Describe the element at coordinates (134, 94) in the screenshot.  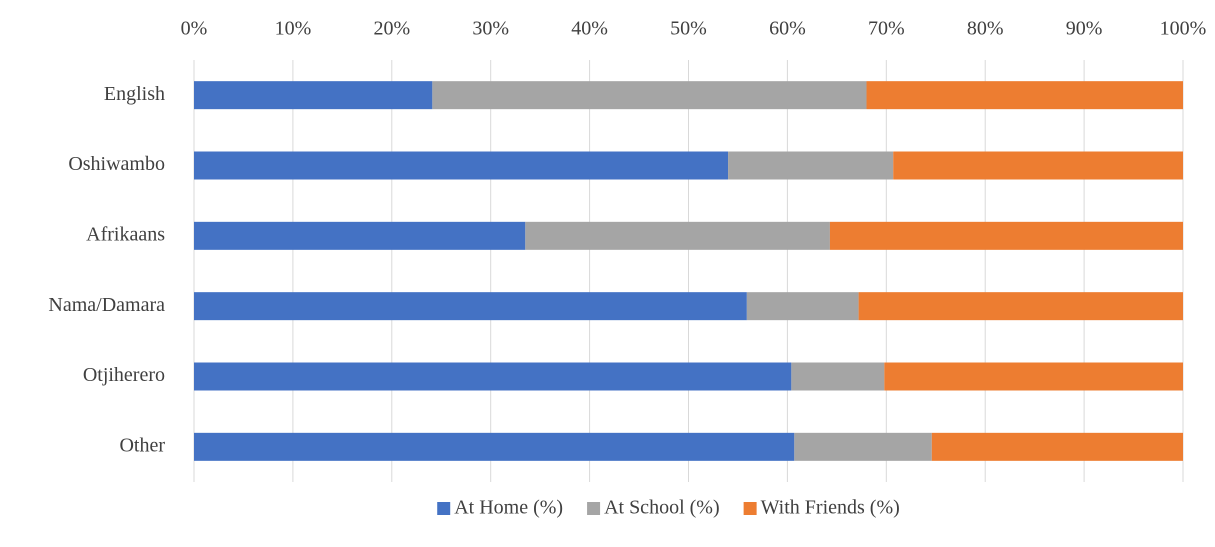
I see `y-tick-label: English` at that location.